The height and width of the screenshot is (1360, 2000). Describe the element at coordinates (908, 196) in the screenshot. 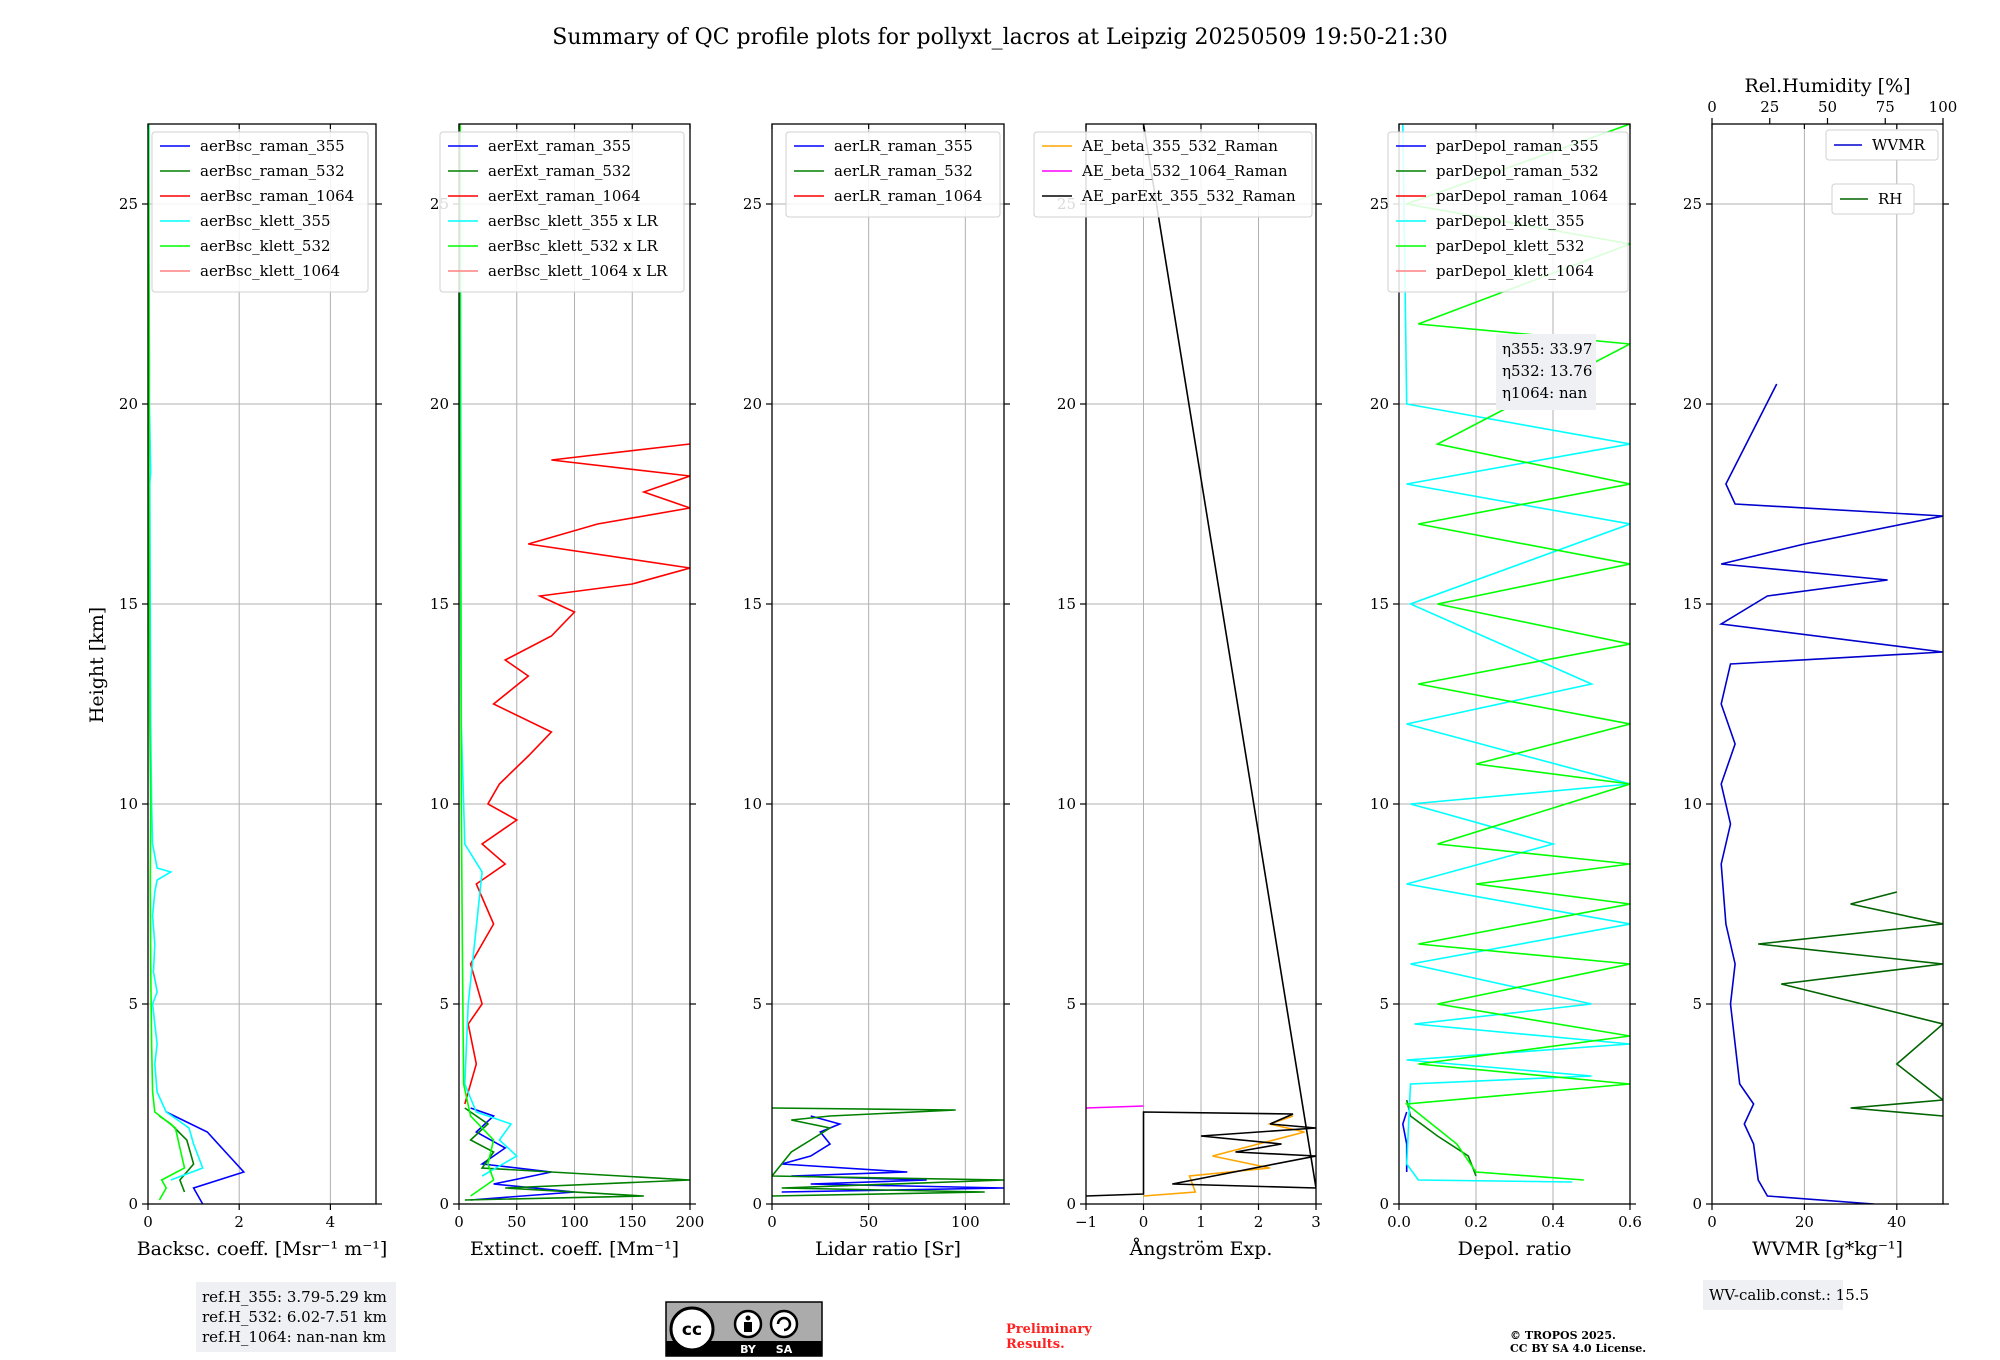

I see `legend-label: aerLR_raman_1064` at that location.